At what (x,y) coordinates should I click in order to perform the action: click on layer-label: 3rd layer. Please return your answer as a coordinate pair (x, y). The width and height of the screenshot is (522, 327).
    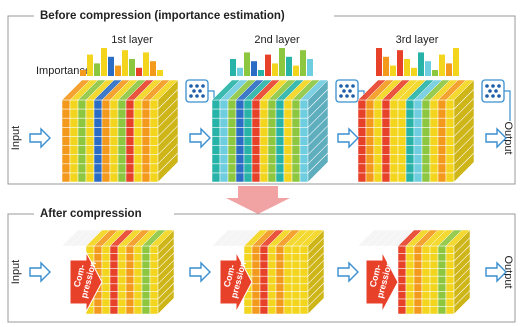
    Looking at the image, I should click on (417, 40).